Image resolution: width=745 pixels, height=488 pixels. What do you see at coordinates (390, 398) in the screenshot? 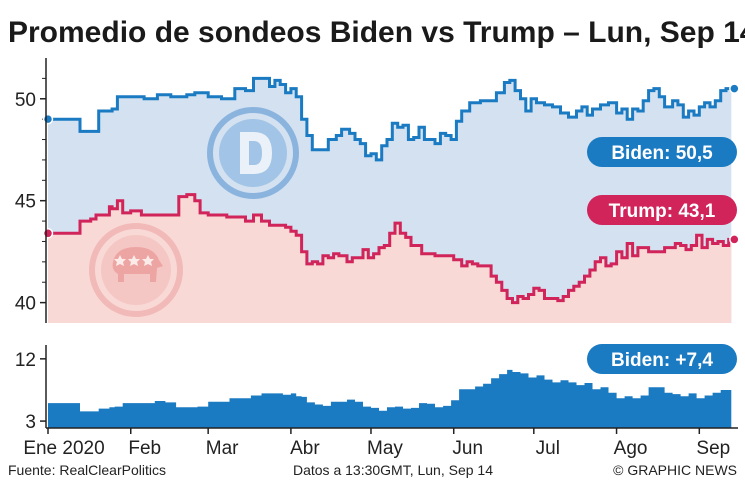
I see `margin-area` at bounding box center [390, 398].